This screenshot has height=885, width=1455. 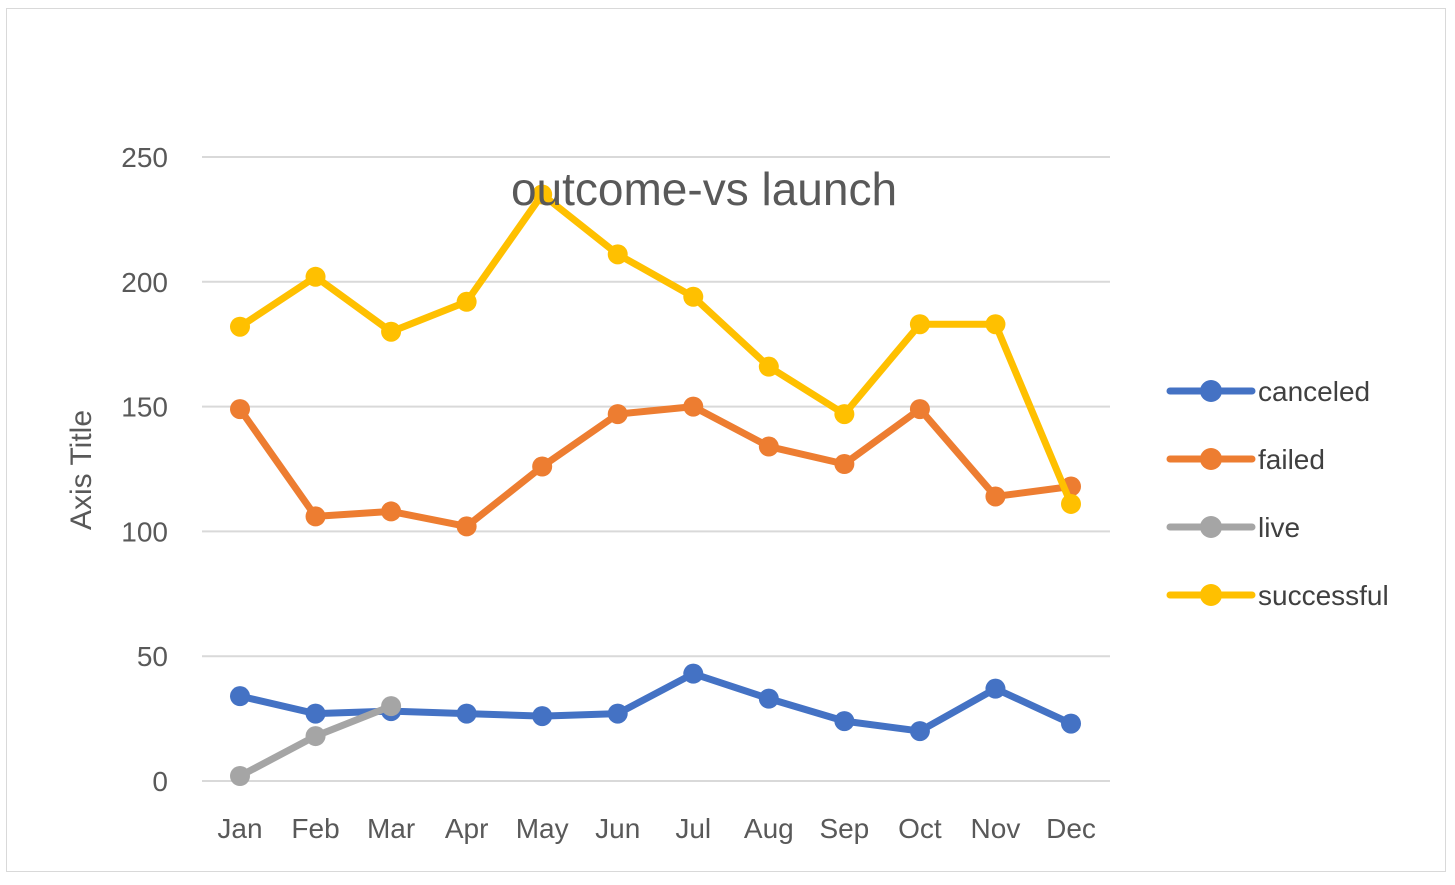 What do you see at coordinates (996, 828) in the screenshot?
I see `x-tick-label: Nov` at bounding box center [996, 828].